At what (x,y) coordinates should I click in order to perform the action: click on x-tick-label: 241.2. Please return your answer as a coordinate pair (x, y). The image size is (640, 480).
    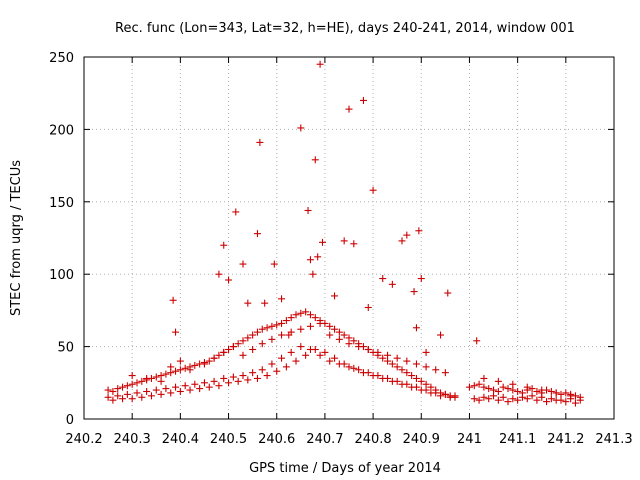
    Looking at the image, I should click on (565, 439).